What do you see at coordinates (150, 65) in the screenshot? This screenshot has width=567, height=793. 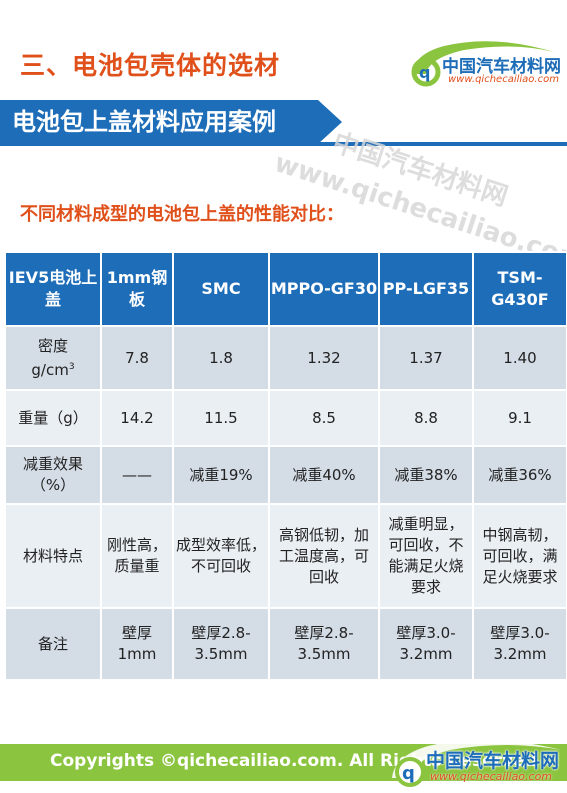 I see `section-title: 三、电池包壳体的选材` at bounding box center [150, 65].